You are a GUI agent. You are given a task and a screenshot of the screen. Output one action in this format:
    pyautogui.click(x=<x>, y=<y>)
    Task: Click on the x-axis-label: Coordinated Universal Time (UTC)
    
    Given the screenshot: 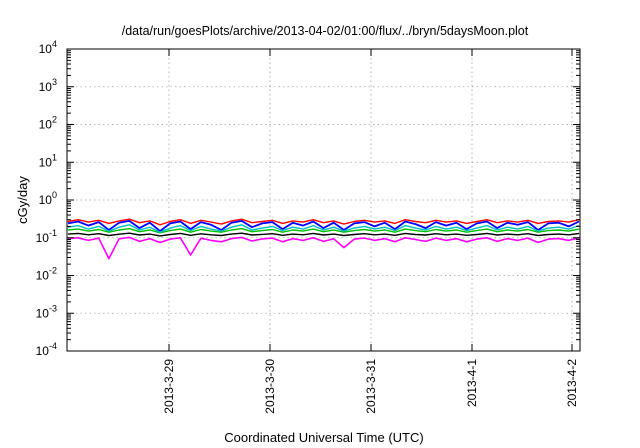 What is the action you would take?
    pyautogui.click(x=323, y=437)
    